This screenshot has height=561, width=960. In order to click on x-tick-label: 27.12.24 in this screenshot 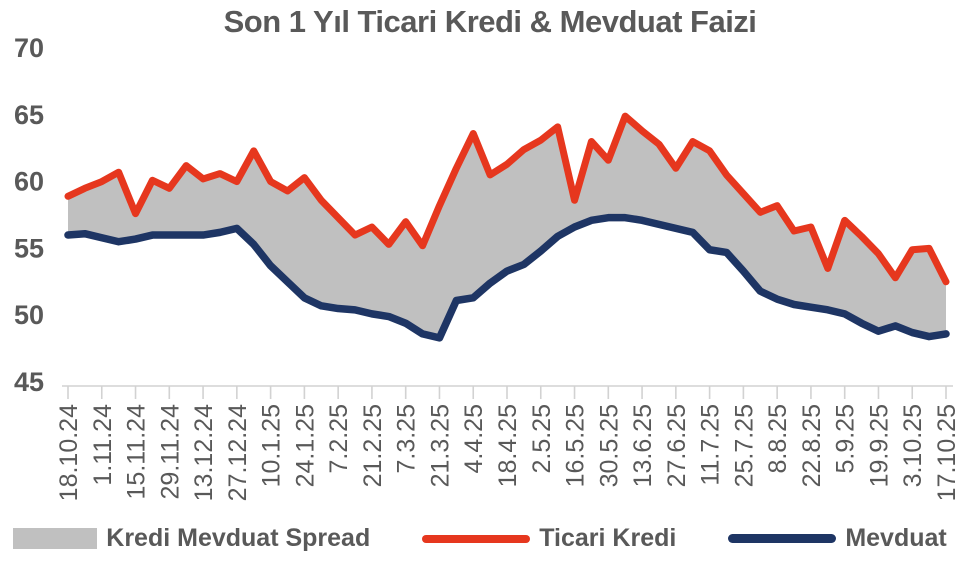, I will do `click(238, 452)`.